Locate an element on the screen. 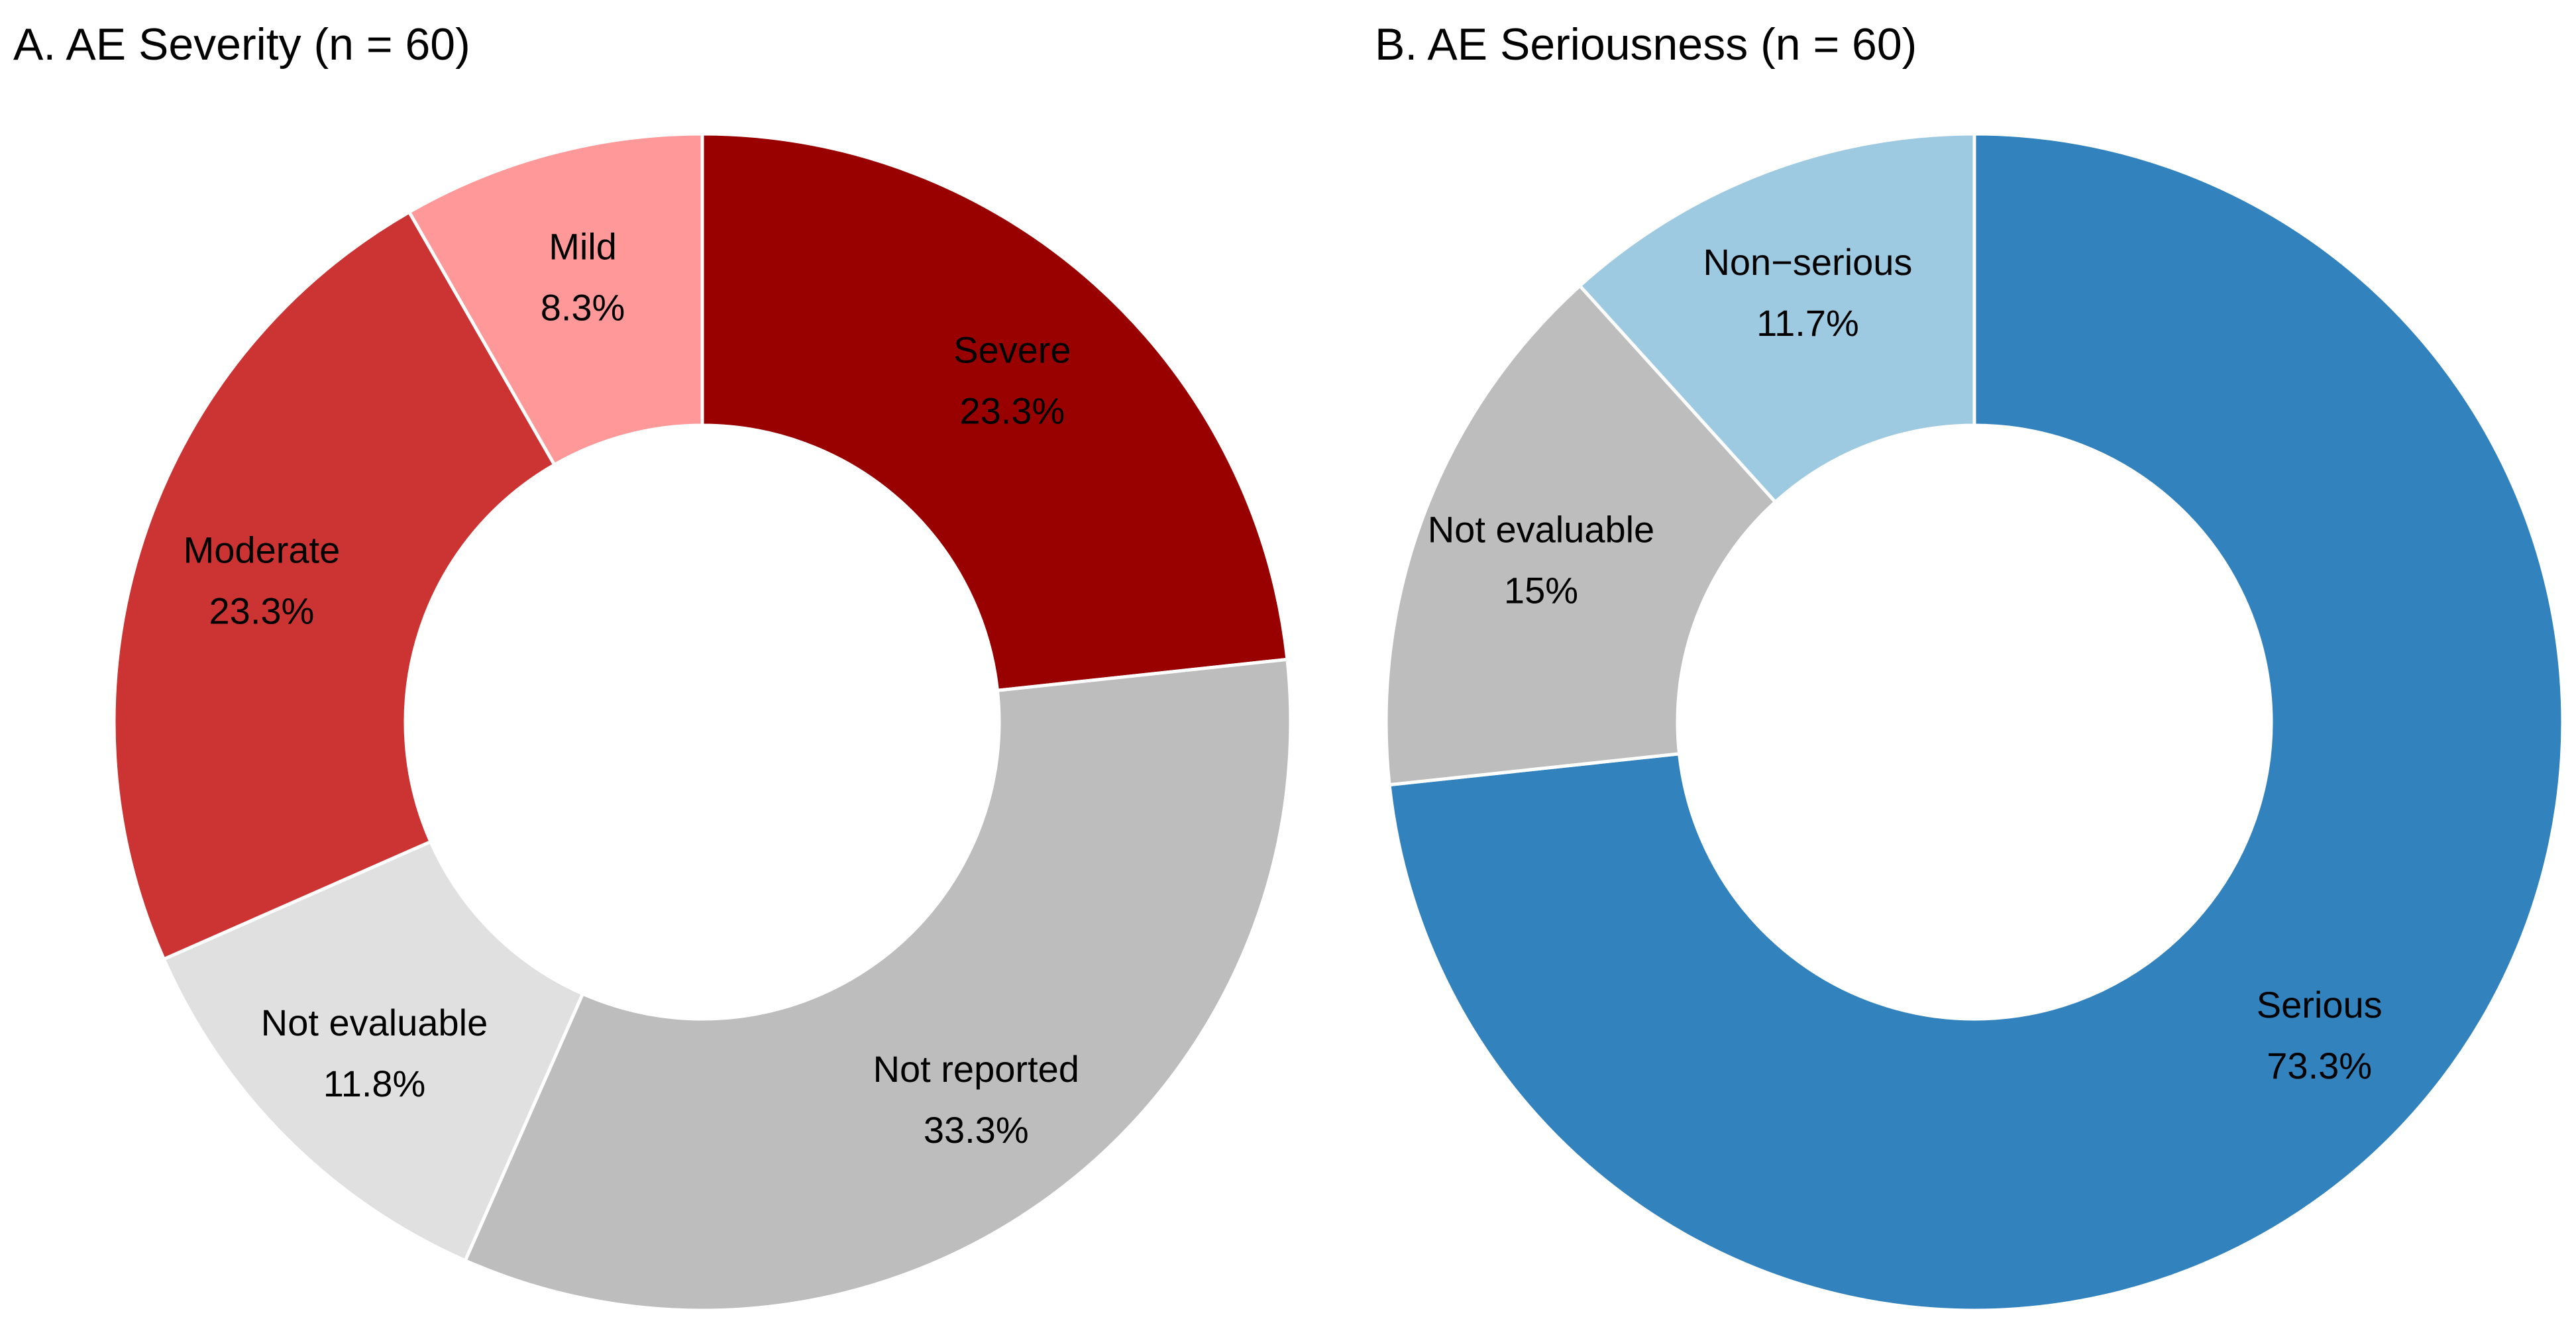 This screenshot has width=2576, height=1325. severity-label-not-evaluable: Not evaluable is located at coordinates (374, 1022).